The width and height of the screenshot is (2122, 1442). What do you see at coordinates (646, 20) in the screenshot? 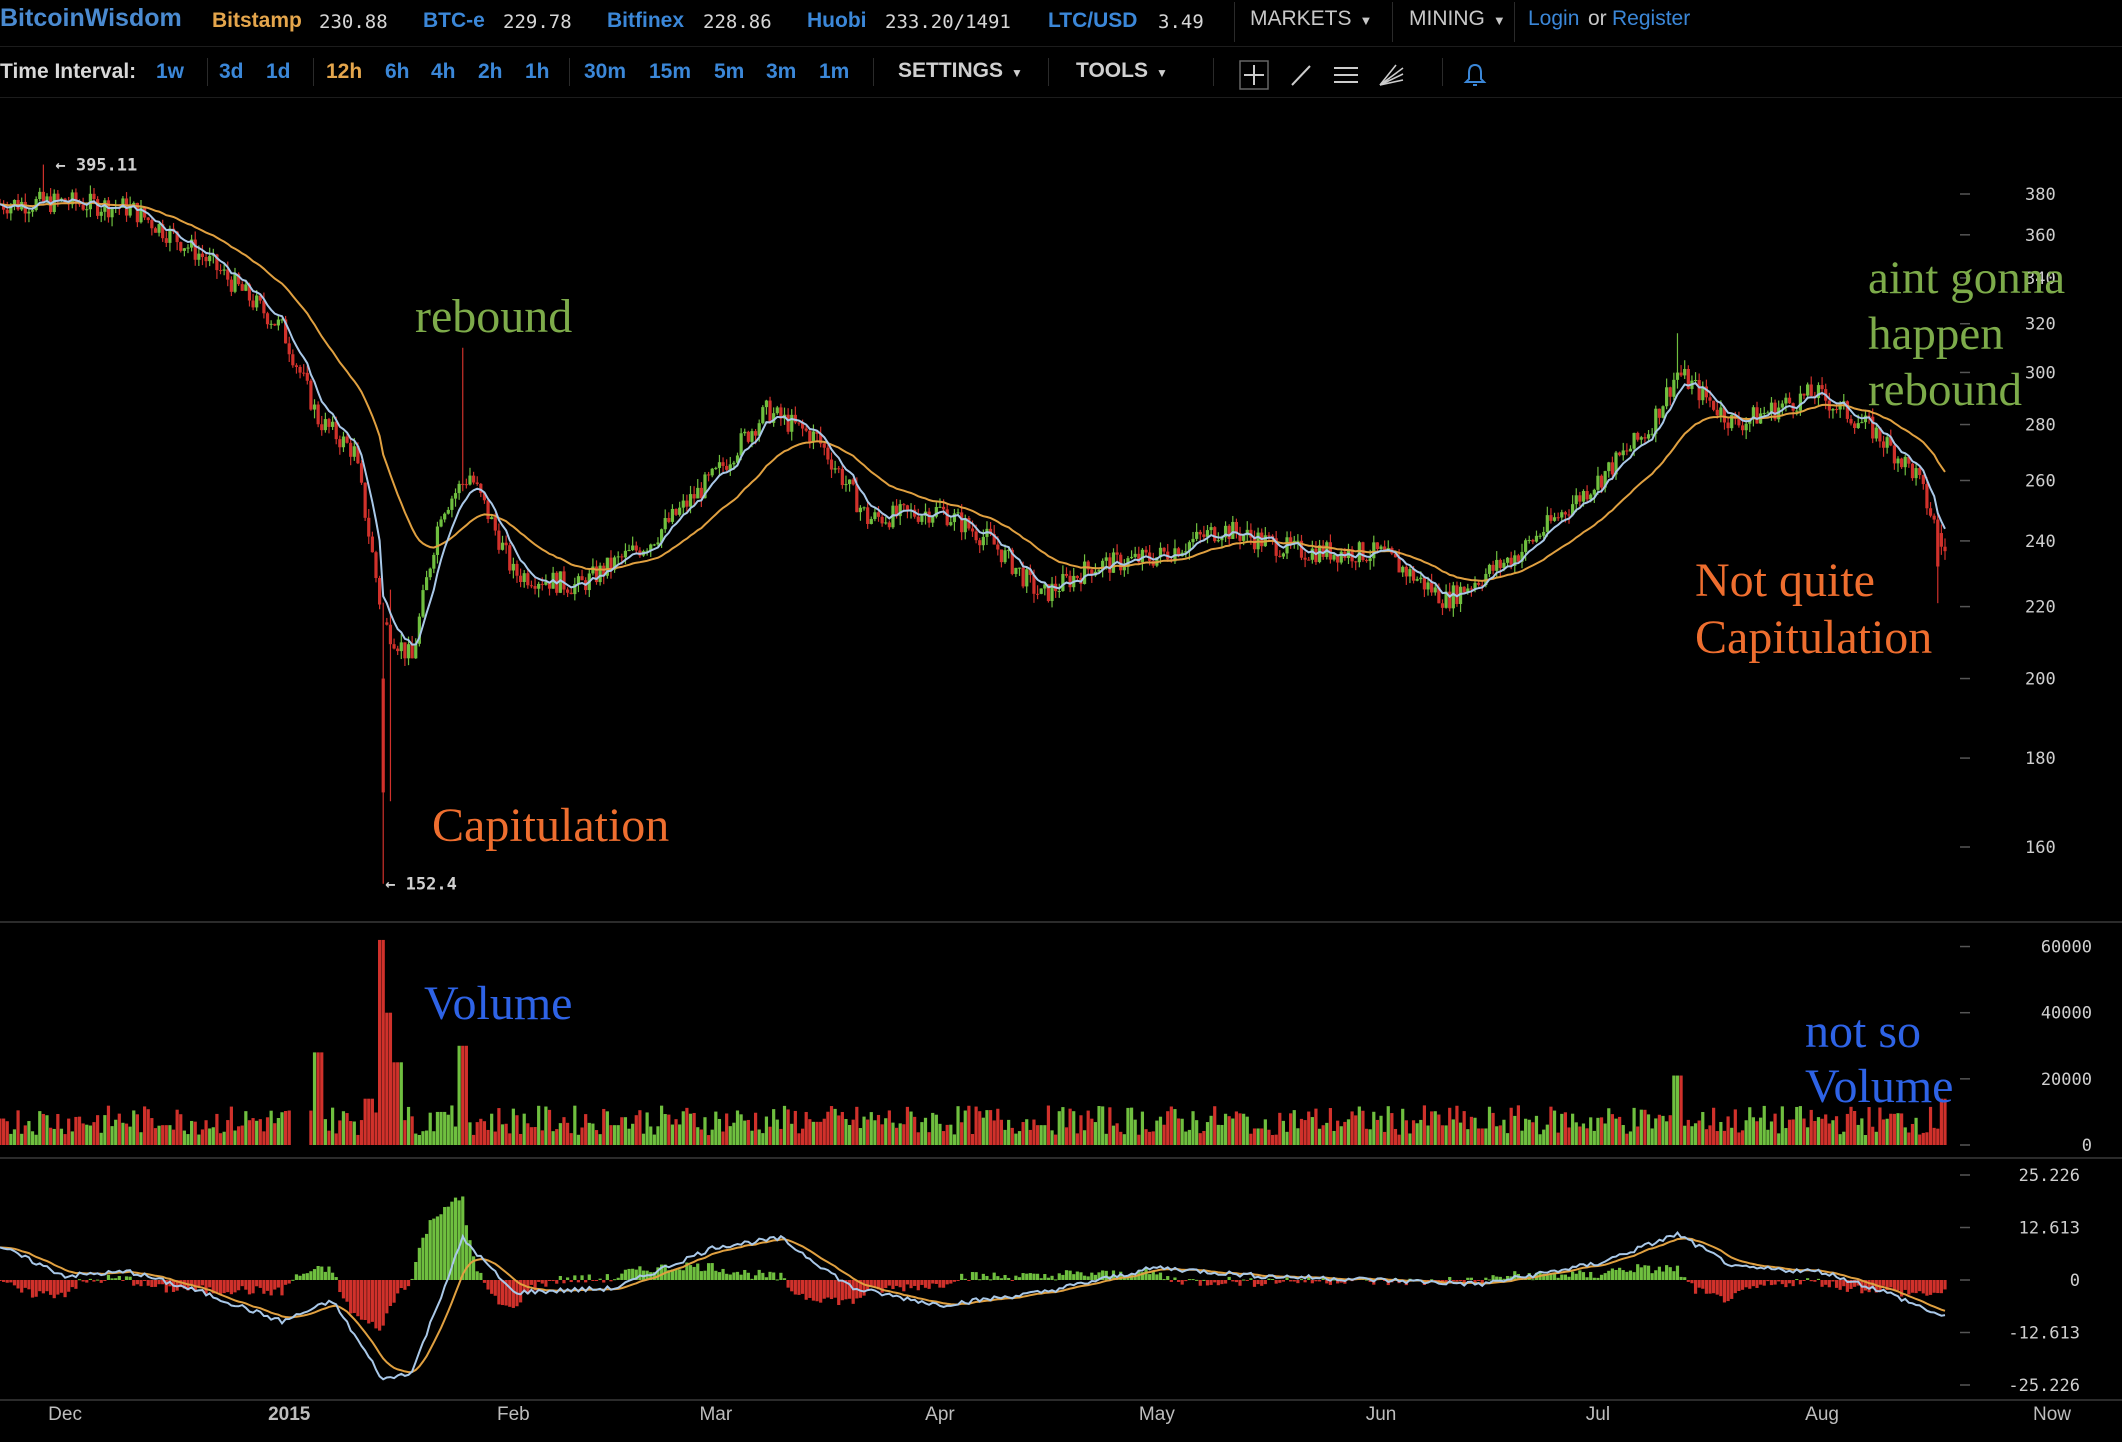
I see `ticker-bitfinex-name: Bitfinex` at bounding box center [646, 20].